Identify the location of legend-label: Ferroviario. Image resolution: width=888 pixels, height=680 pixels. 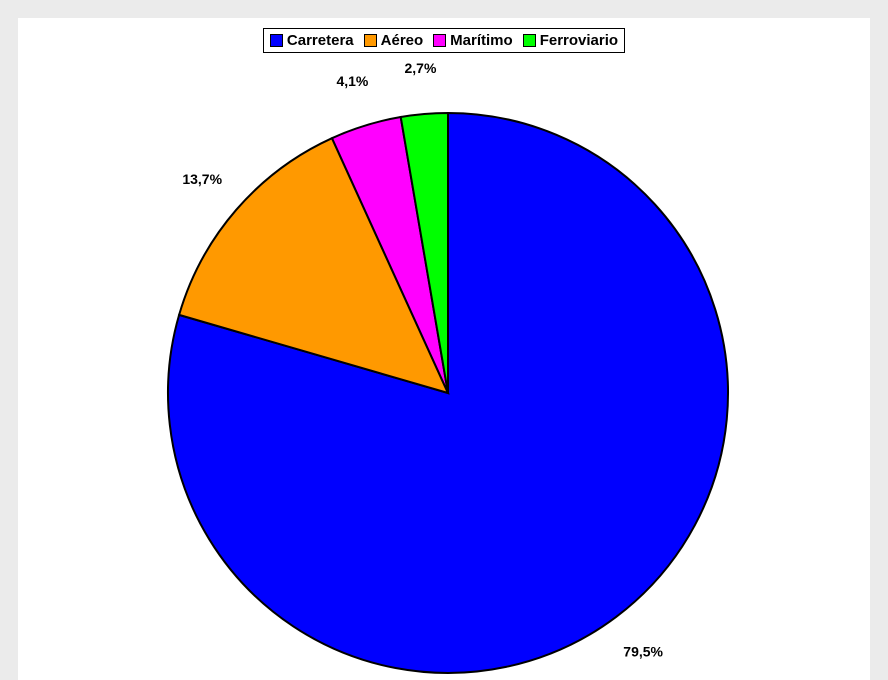
(579, 40).